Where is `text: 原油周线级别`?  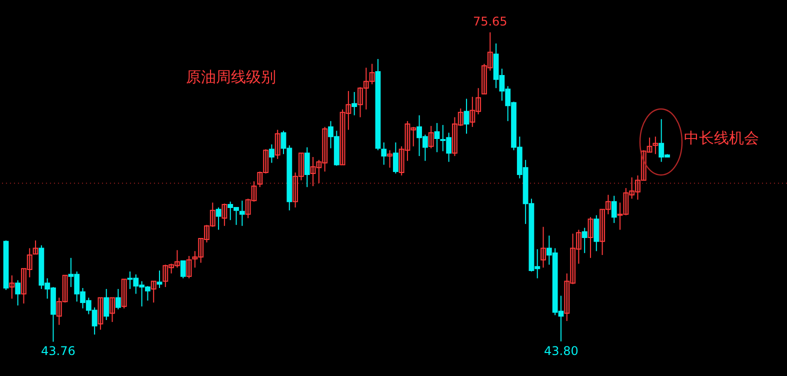
text: 原油周线级别 is located at coordinates (231, 77).